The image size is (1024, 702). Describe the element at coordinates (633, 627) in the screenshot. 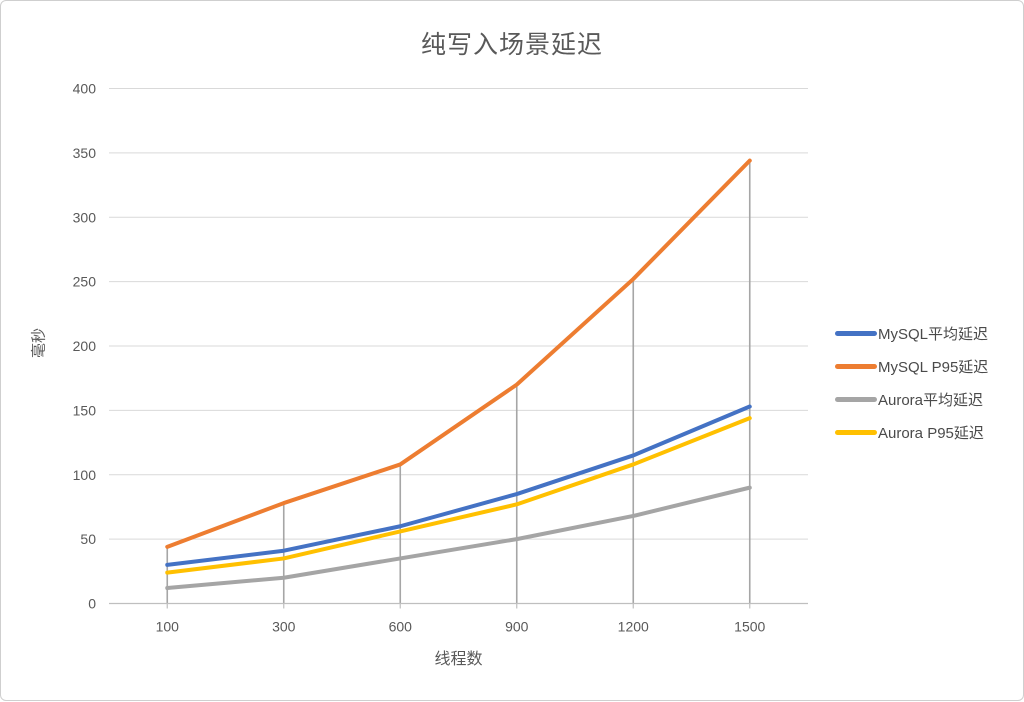

I see `svg-text: 1200` at that location.